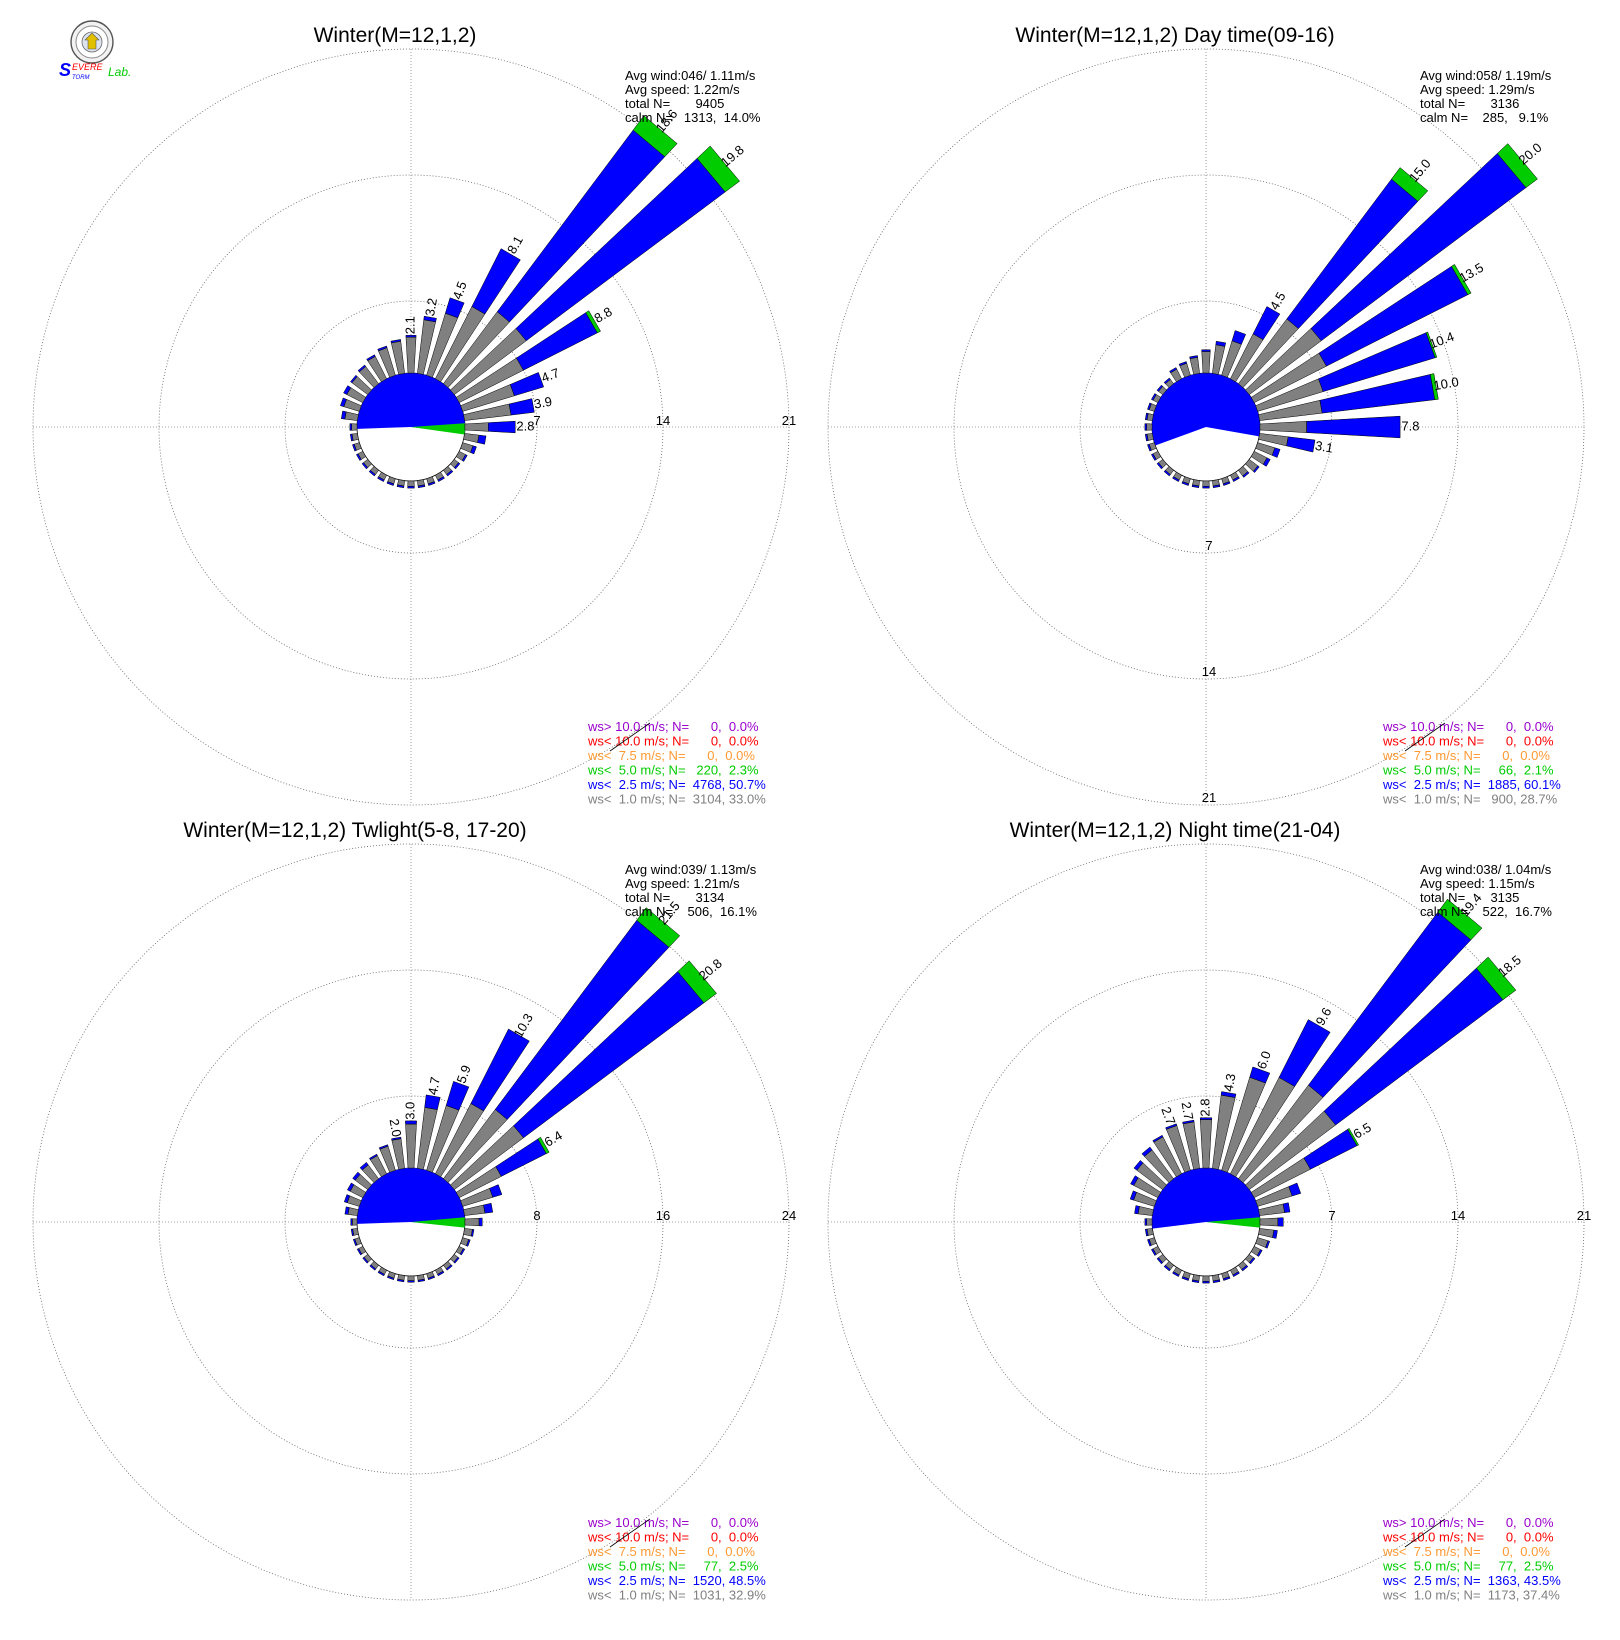 The height and width of the screenshot is (1640, 1620). What do you see at coordinates (693, 117) in the screenshot?
I see `stats-line: calm N= 1313, 14.0%` at bounding box center [693, 117].